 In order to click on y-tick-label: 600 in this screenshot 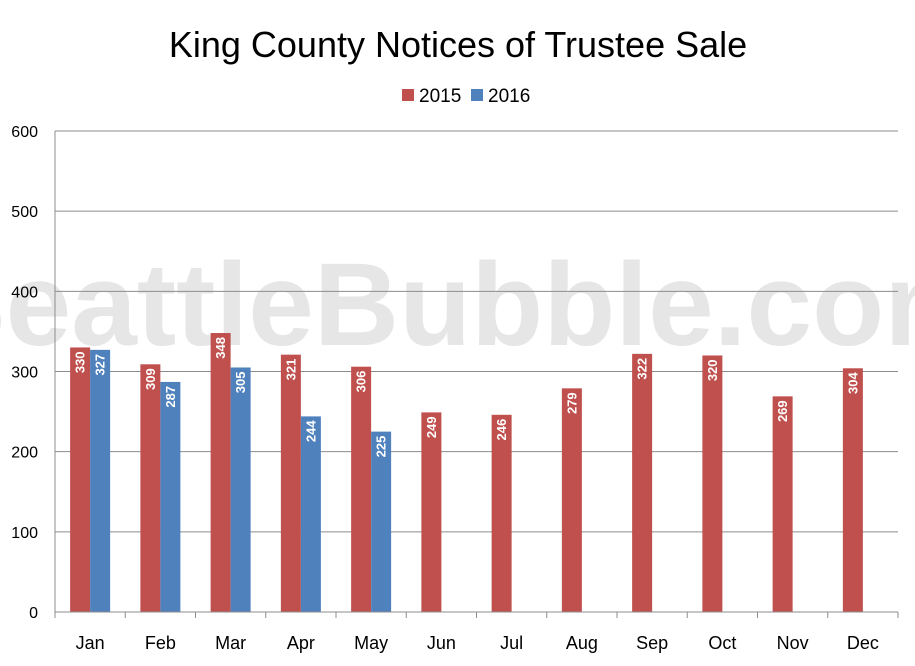, I will do `click(24, 132)`.